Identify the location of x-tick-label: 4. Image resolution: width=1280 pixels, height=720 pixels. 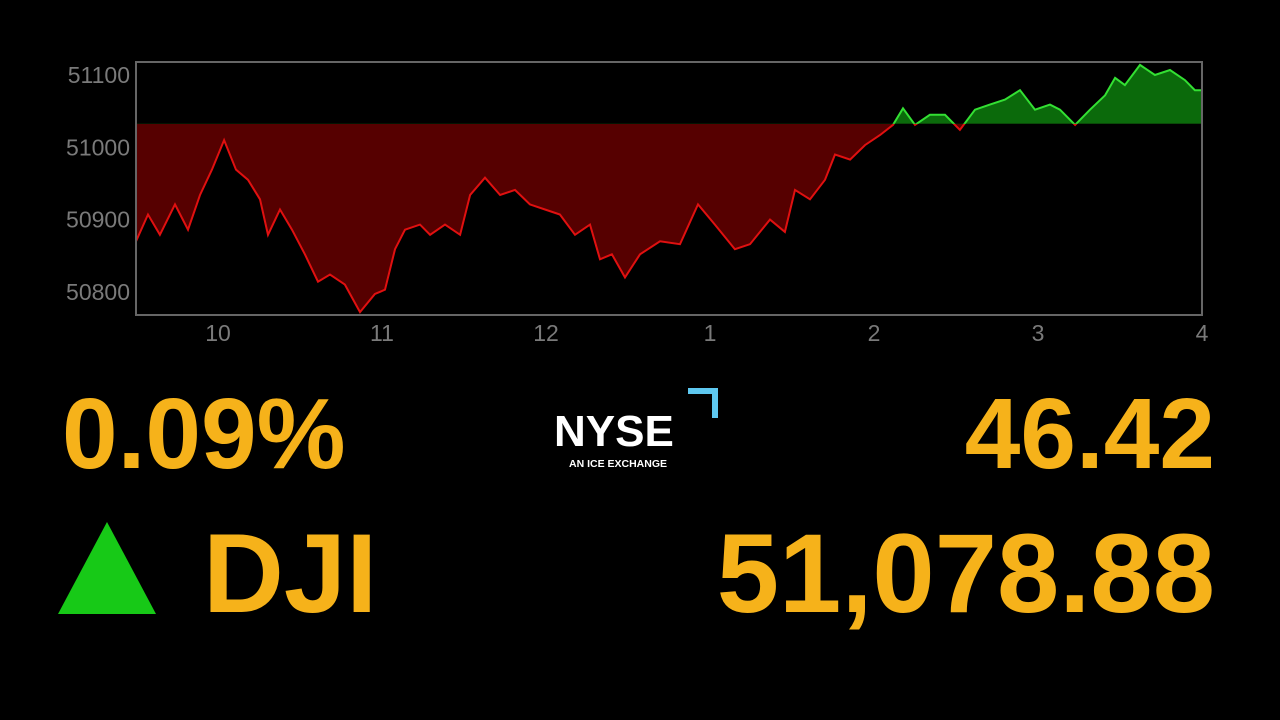
(1202, 333).